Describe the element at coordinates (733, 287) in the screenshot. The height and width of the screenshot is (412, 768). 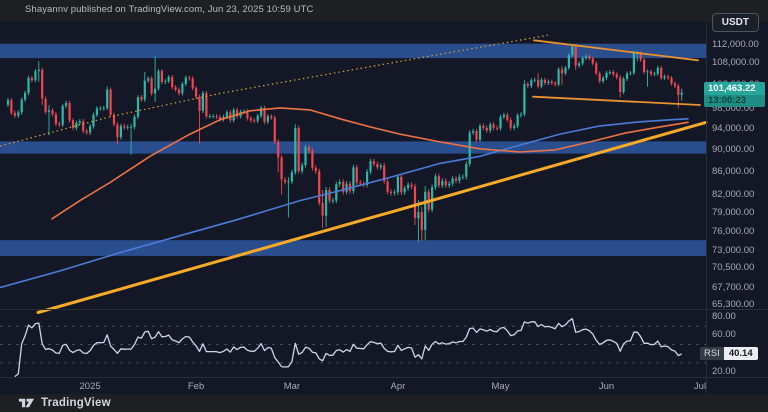
I see `price-axis-label: 67,700.00` at that location.